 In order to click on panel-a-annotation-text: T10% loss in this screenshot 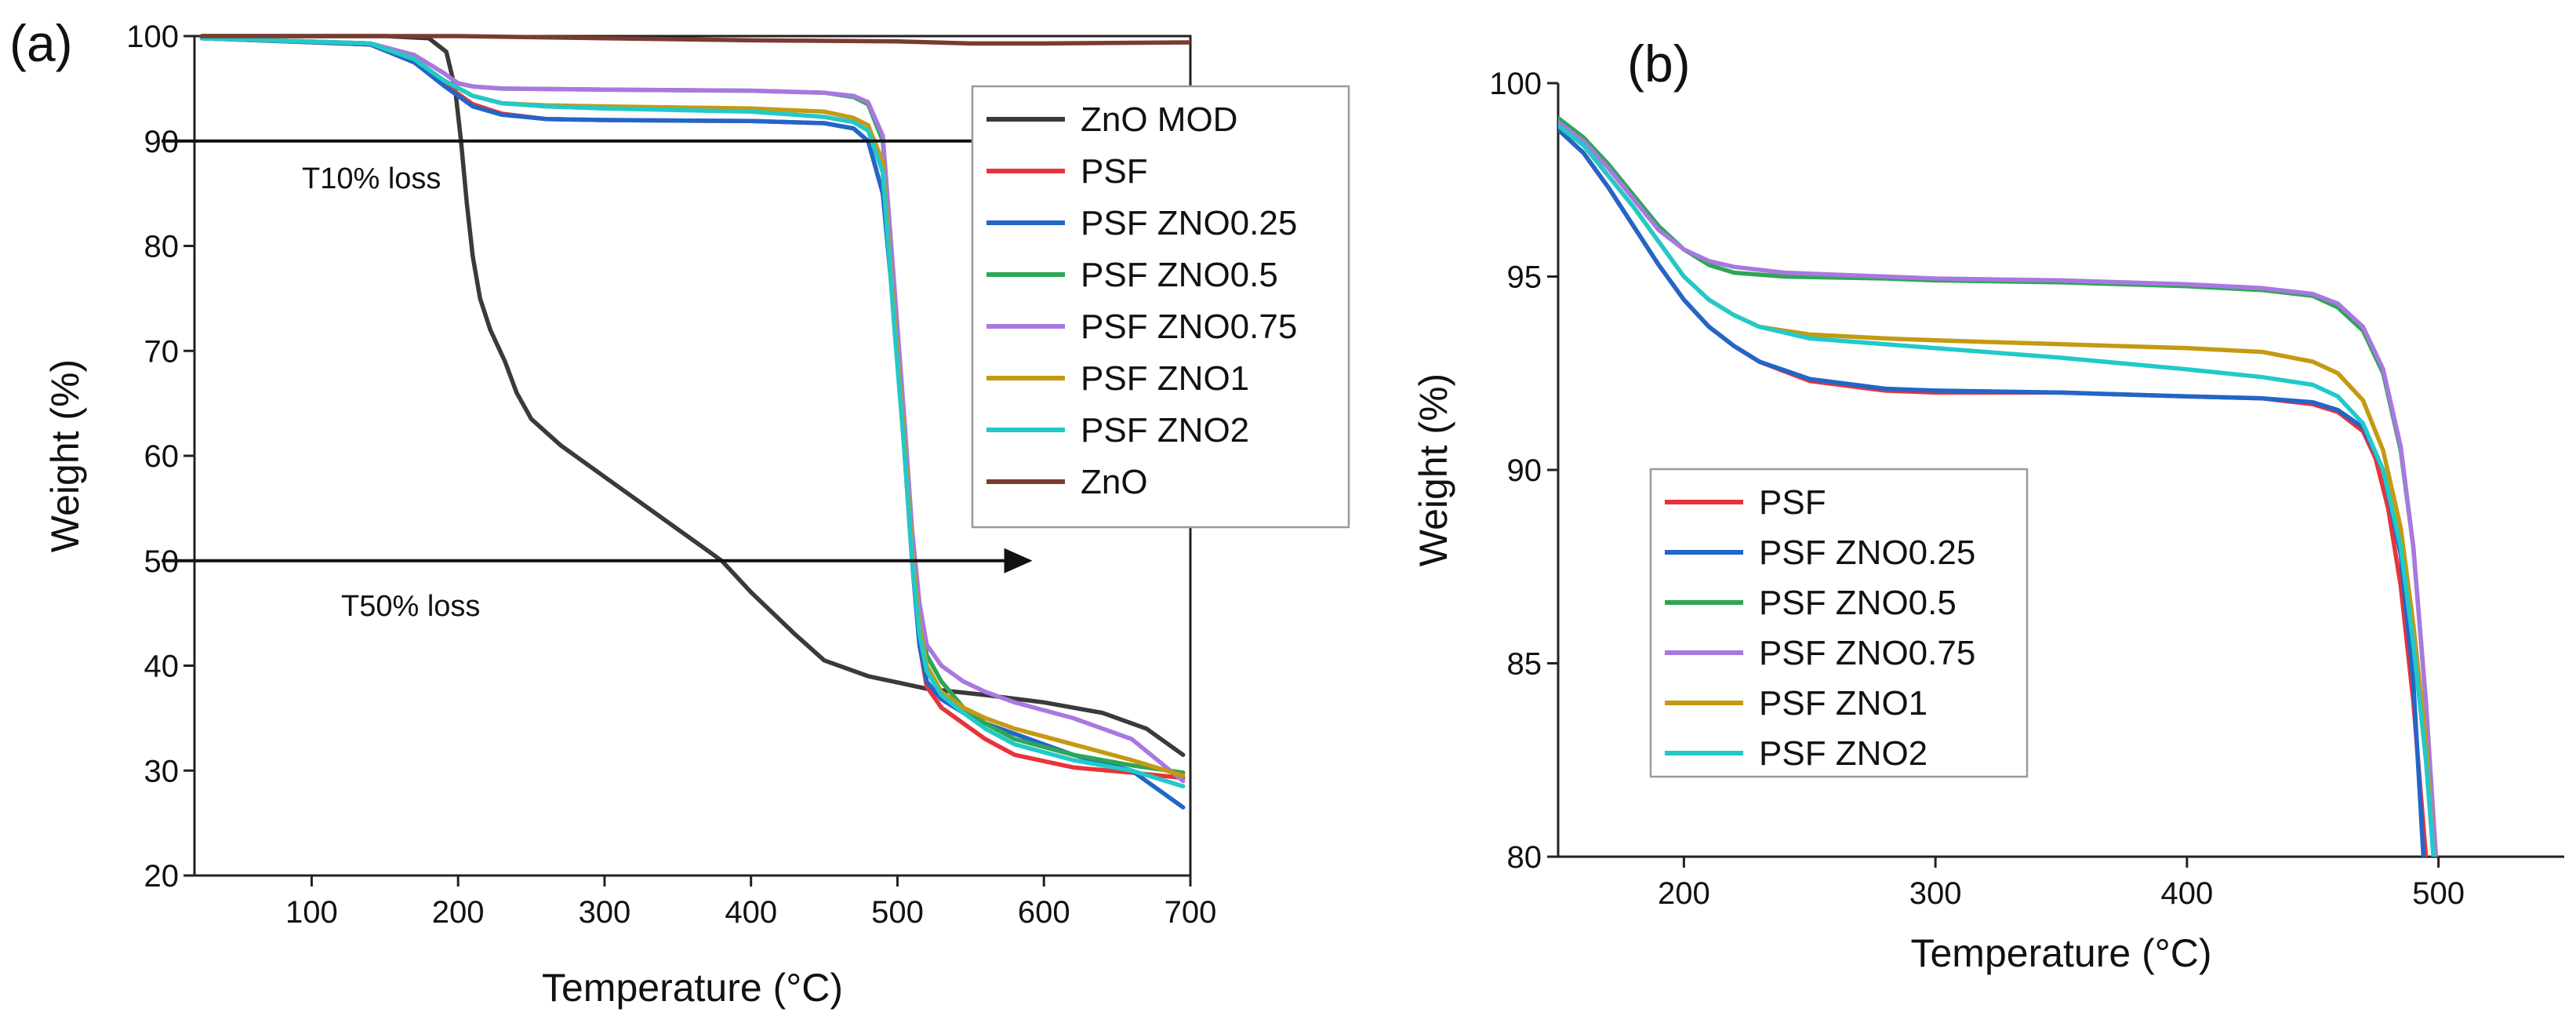, I will do `click(371, 178)`.